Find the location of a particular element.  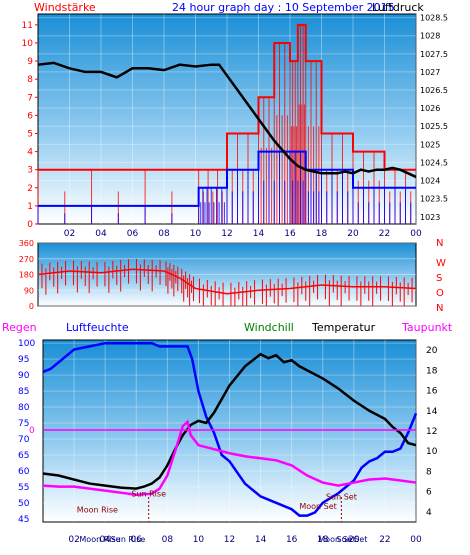

y-right-tick-label: 1024.5 is located at coordinates (434, 162).